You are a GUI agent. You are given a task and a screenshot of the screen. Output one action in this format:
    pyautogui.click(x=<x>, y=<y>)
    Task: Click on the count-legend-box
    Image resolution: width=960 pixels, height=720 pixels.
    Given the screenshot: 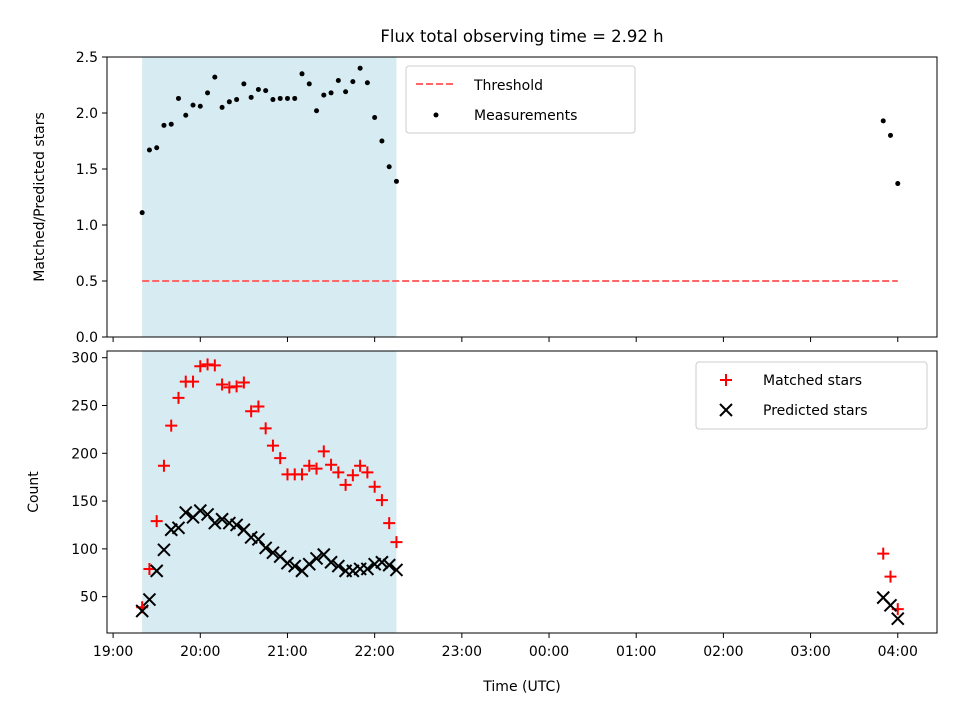 What is the action you would take?
    pyautogui.click(x=811, y=395)
    